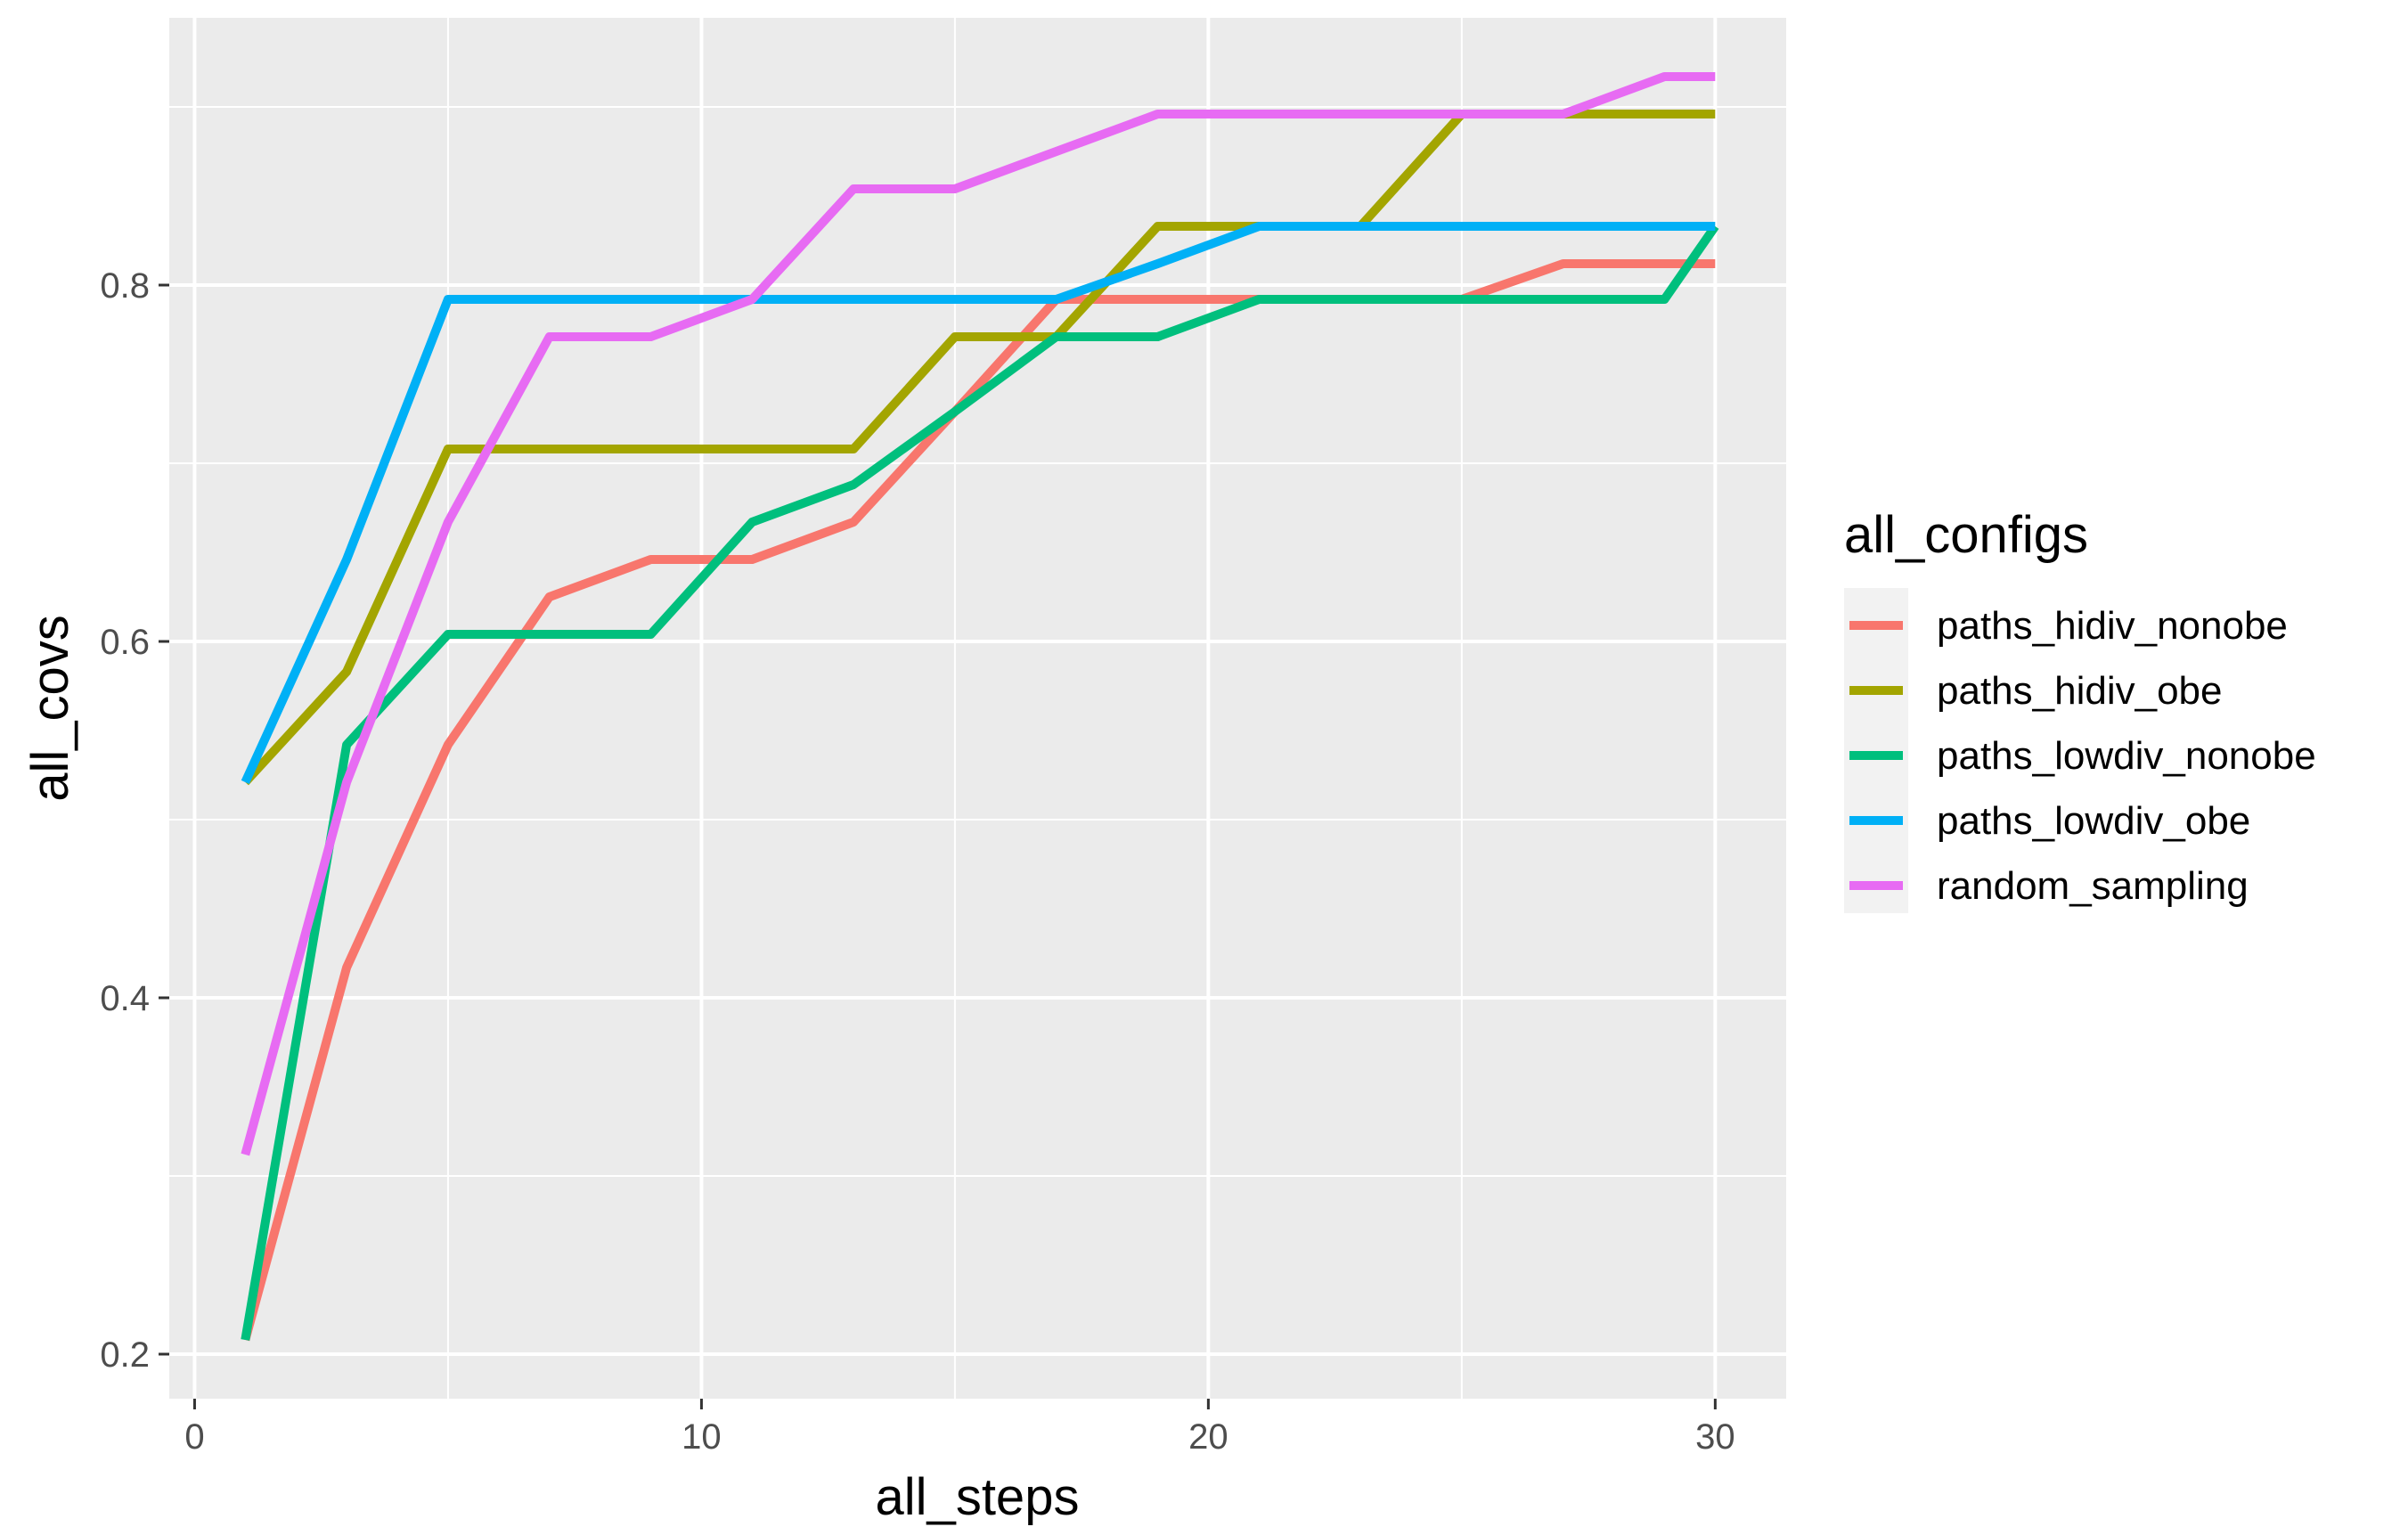  What do you see at coordinates (194, 1437) in the screenshot?
I see `x-tick-label: 0` at bounding box center [194, 1437].